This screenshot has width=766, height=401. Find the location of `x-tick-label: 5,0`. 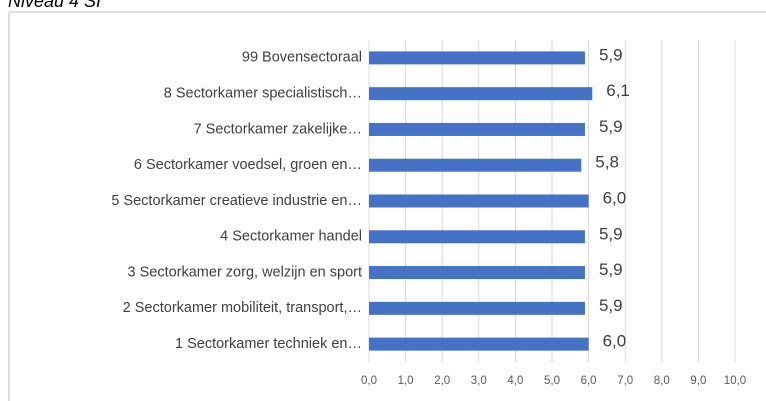

x-tick-label: 5,0 is located at coordinates (552, 381).